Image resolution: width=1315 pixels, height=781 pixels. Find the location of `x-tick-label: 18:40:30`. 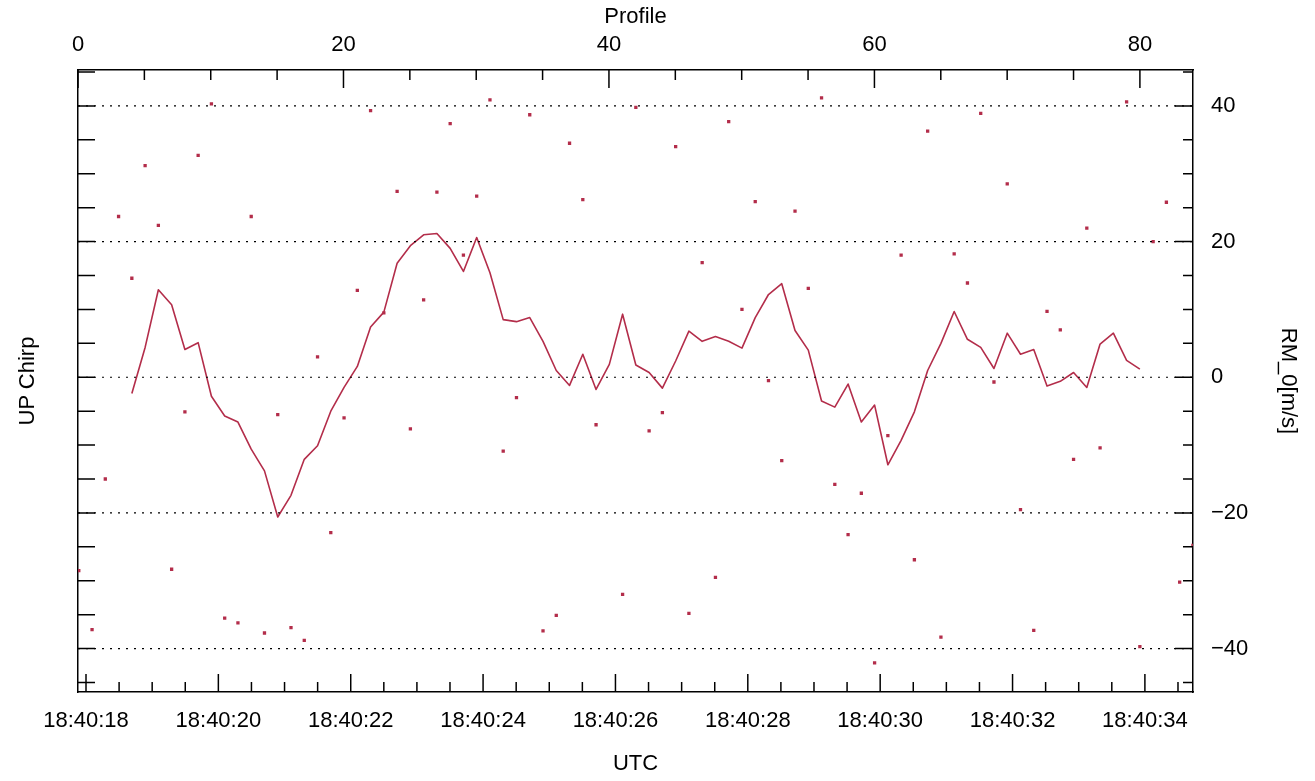

x-tick-label: 18:40:30 is located at coordinates (880, 720).